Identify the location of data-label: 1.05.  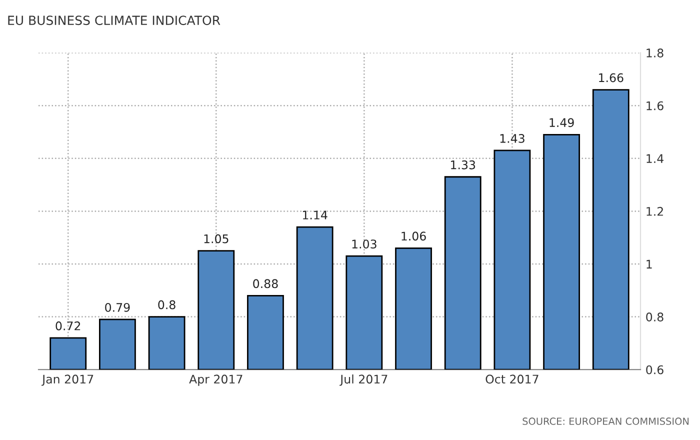
(216, 239).